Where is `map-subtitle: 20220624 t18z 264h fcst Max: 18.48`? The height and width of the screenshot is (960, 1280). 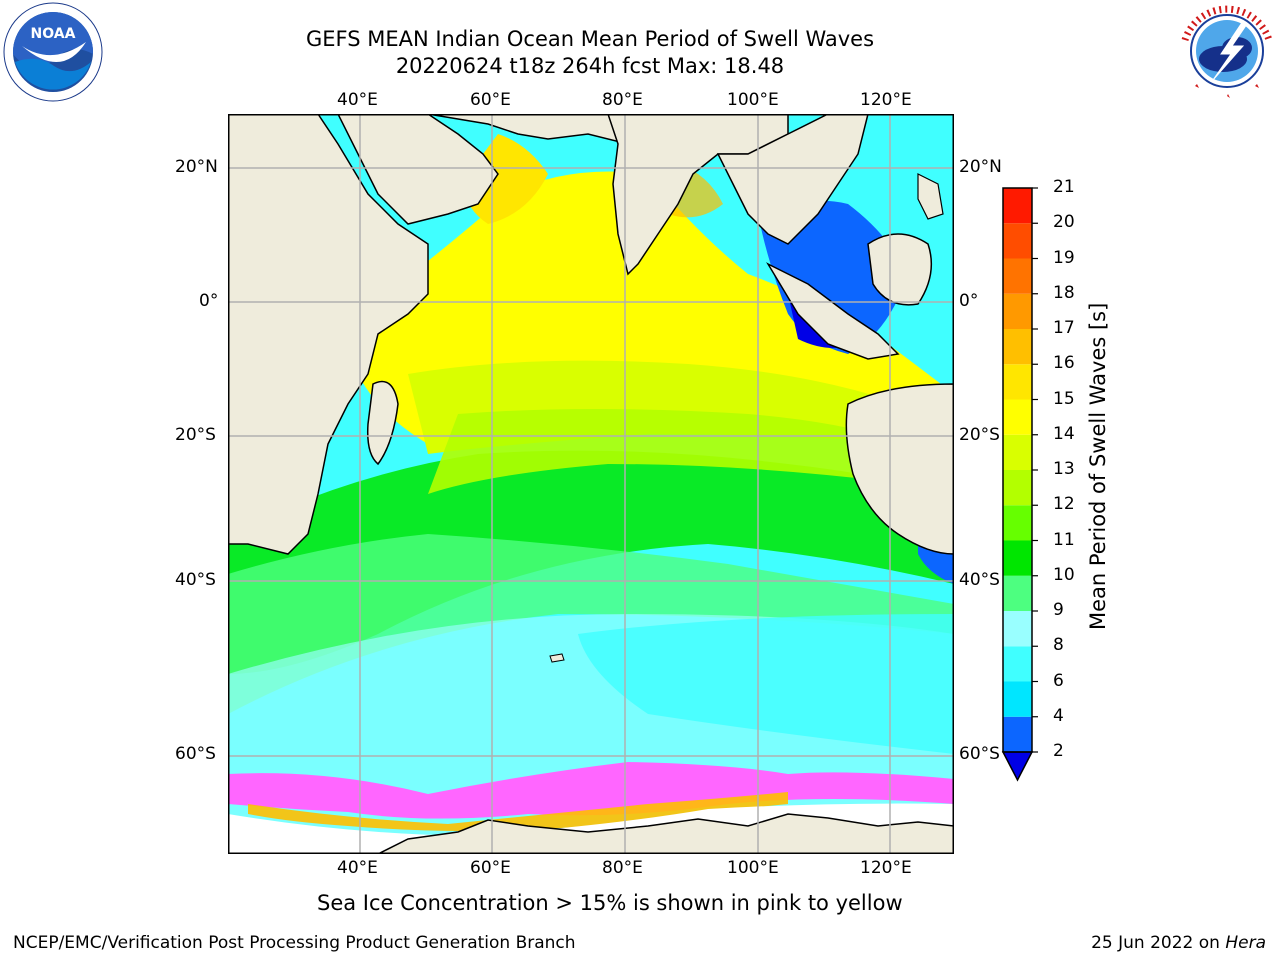
map-subtitle: 20220624 t18z 264h fcst Max: 18.48 is located at coordinates (590, 66).